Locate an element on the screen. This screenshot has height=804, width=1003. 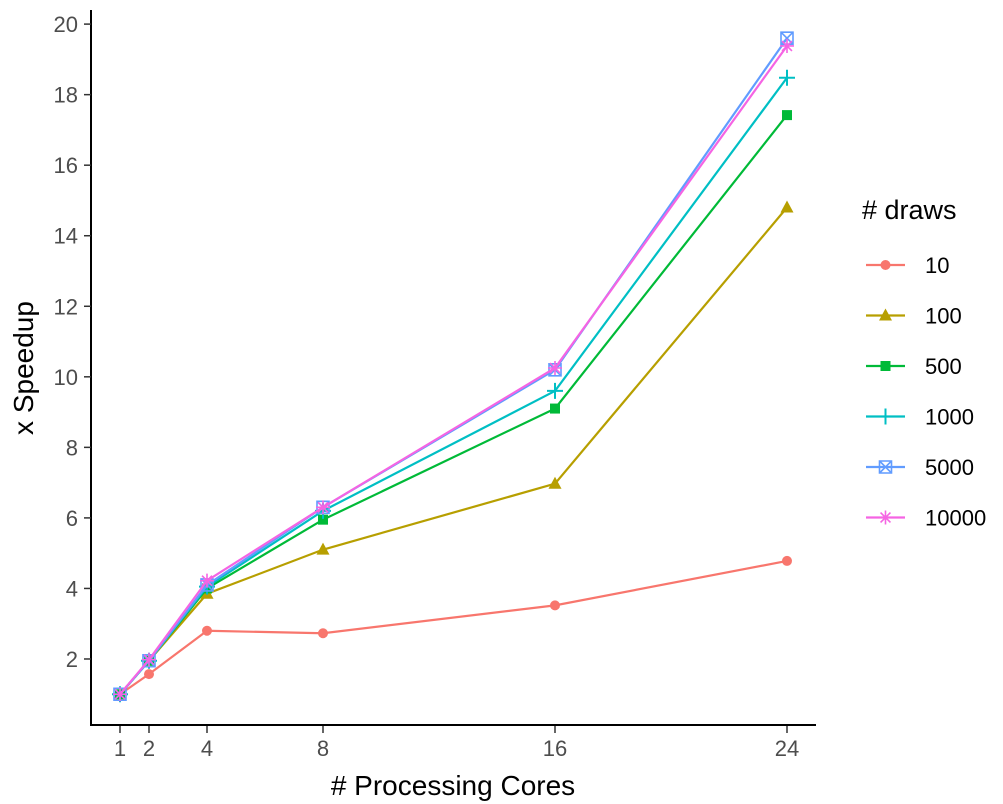
y-tick-label: 4 is located at coordinates (72, 588).